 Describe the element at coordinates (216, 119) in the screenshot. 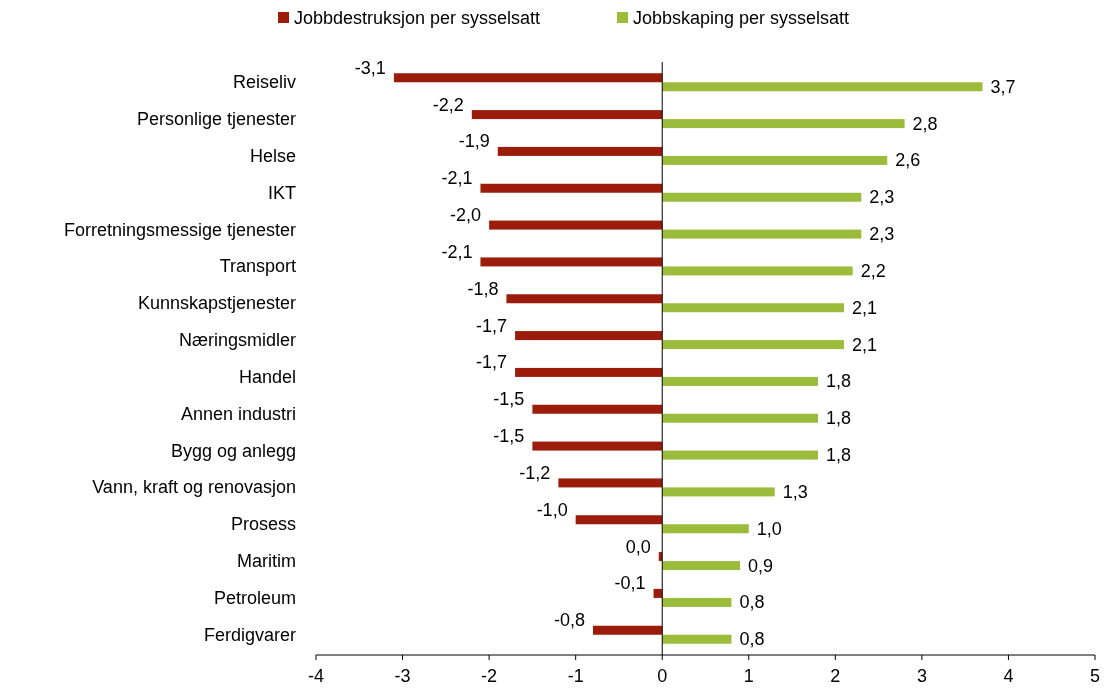

I see `y-tick-label: Personlige tjenester` at that location.